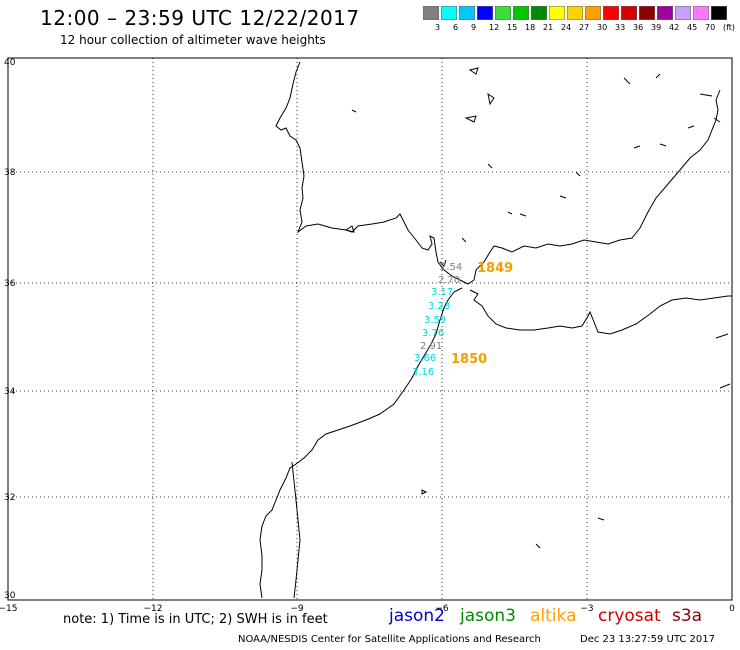 The width and height of the screenshot is (740, 650). What do you see at coordinates (431, 346) in the screenshot?
I see `wave-height-value: 2.91` at bounding box center [431, 346].